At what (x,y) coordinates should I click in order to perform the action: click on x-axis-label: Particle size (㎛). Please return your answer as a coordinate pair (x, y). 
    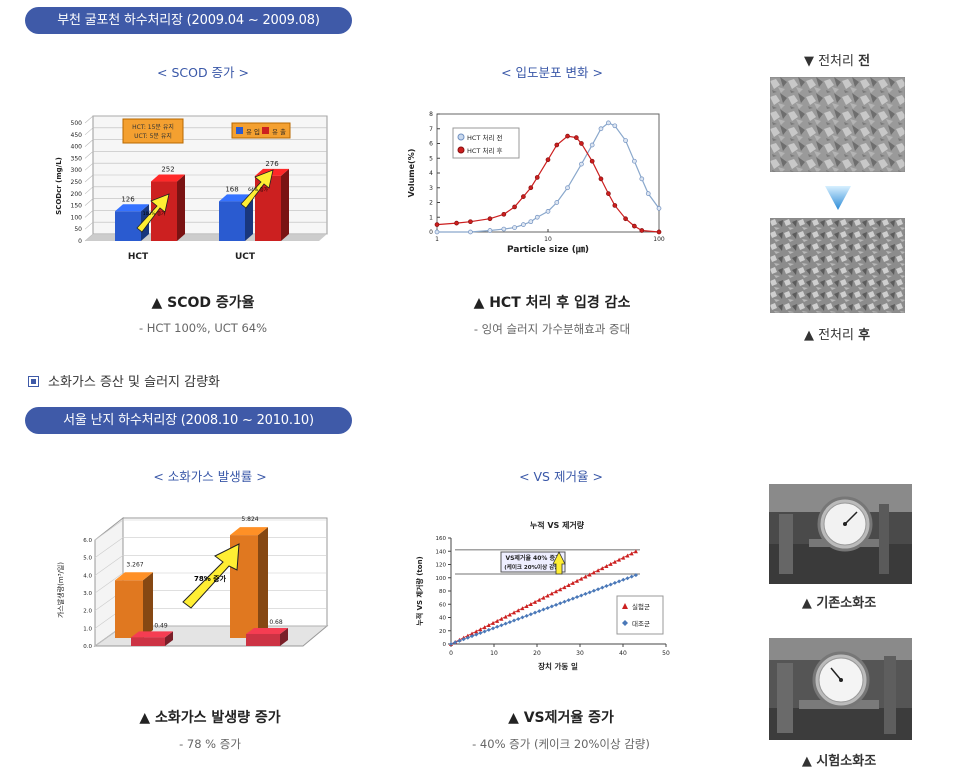
    Looking at the image, I should click on (548, 250).